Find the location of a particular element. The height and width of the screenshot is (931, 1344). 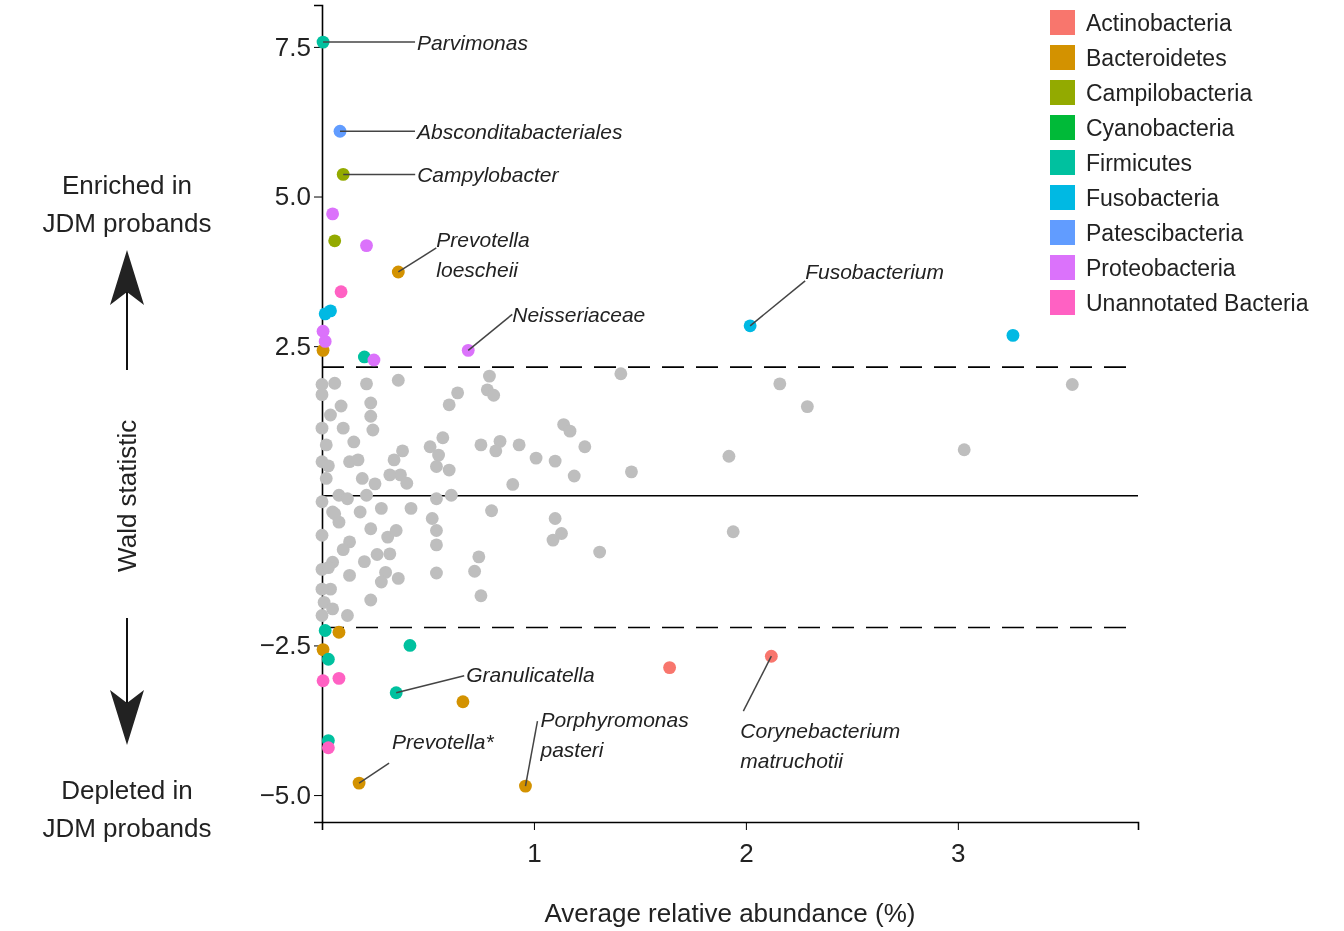

legend-label: Actinobacteria is located at coordinates (1159, 23).